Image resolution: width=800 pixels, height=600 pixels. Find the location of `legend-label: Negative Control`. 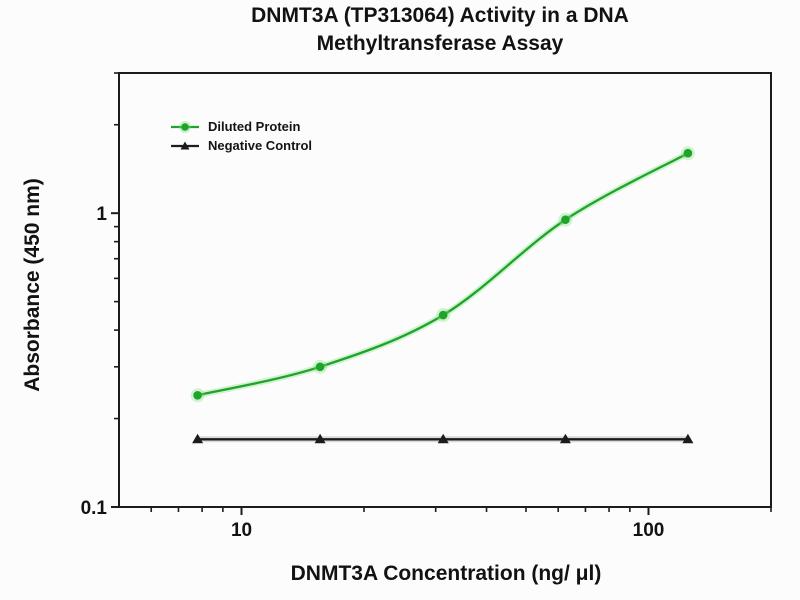

legend-label: Negative Control is located at coordinates (260, 145).